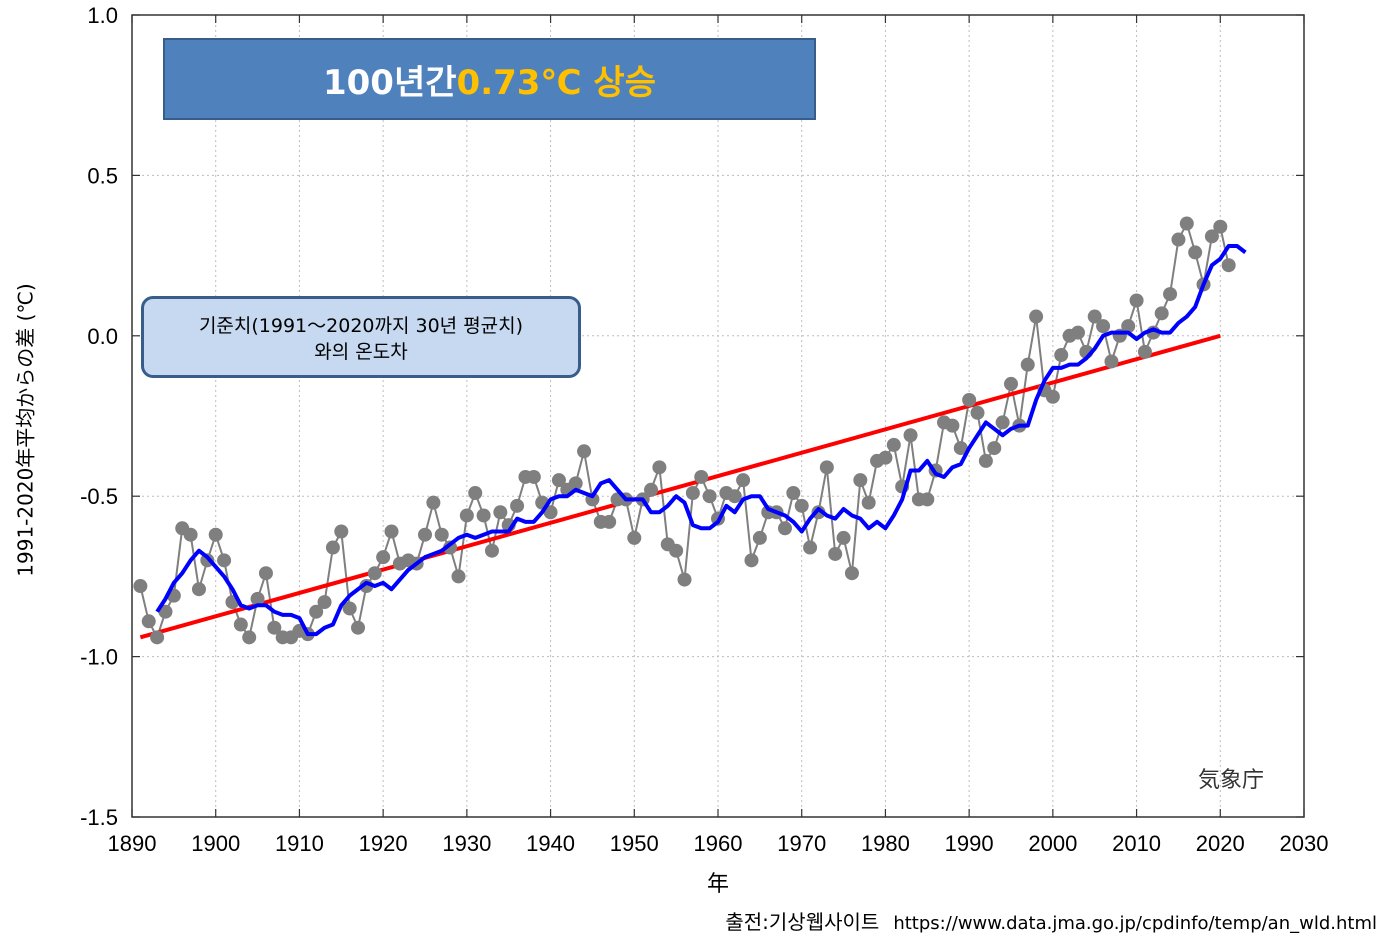 Image resolution: width=1393 pixels, height=951 pixels. I want to click on x-tick-label: 1940, so click(550, 843).